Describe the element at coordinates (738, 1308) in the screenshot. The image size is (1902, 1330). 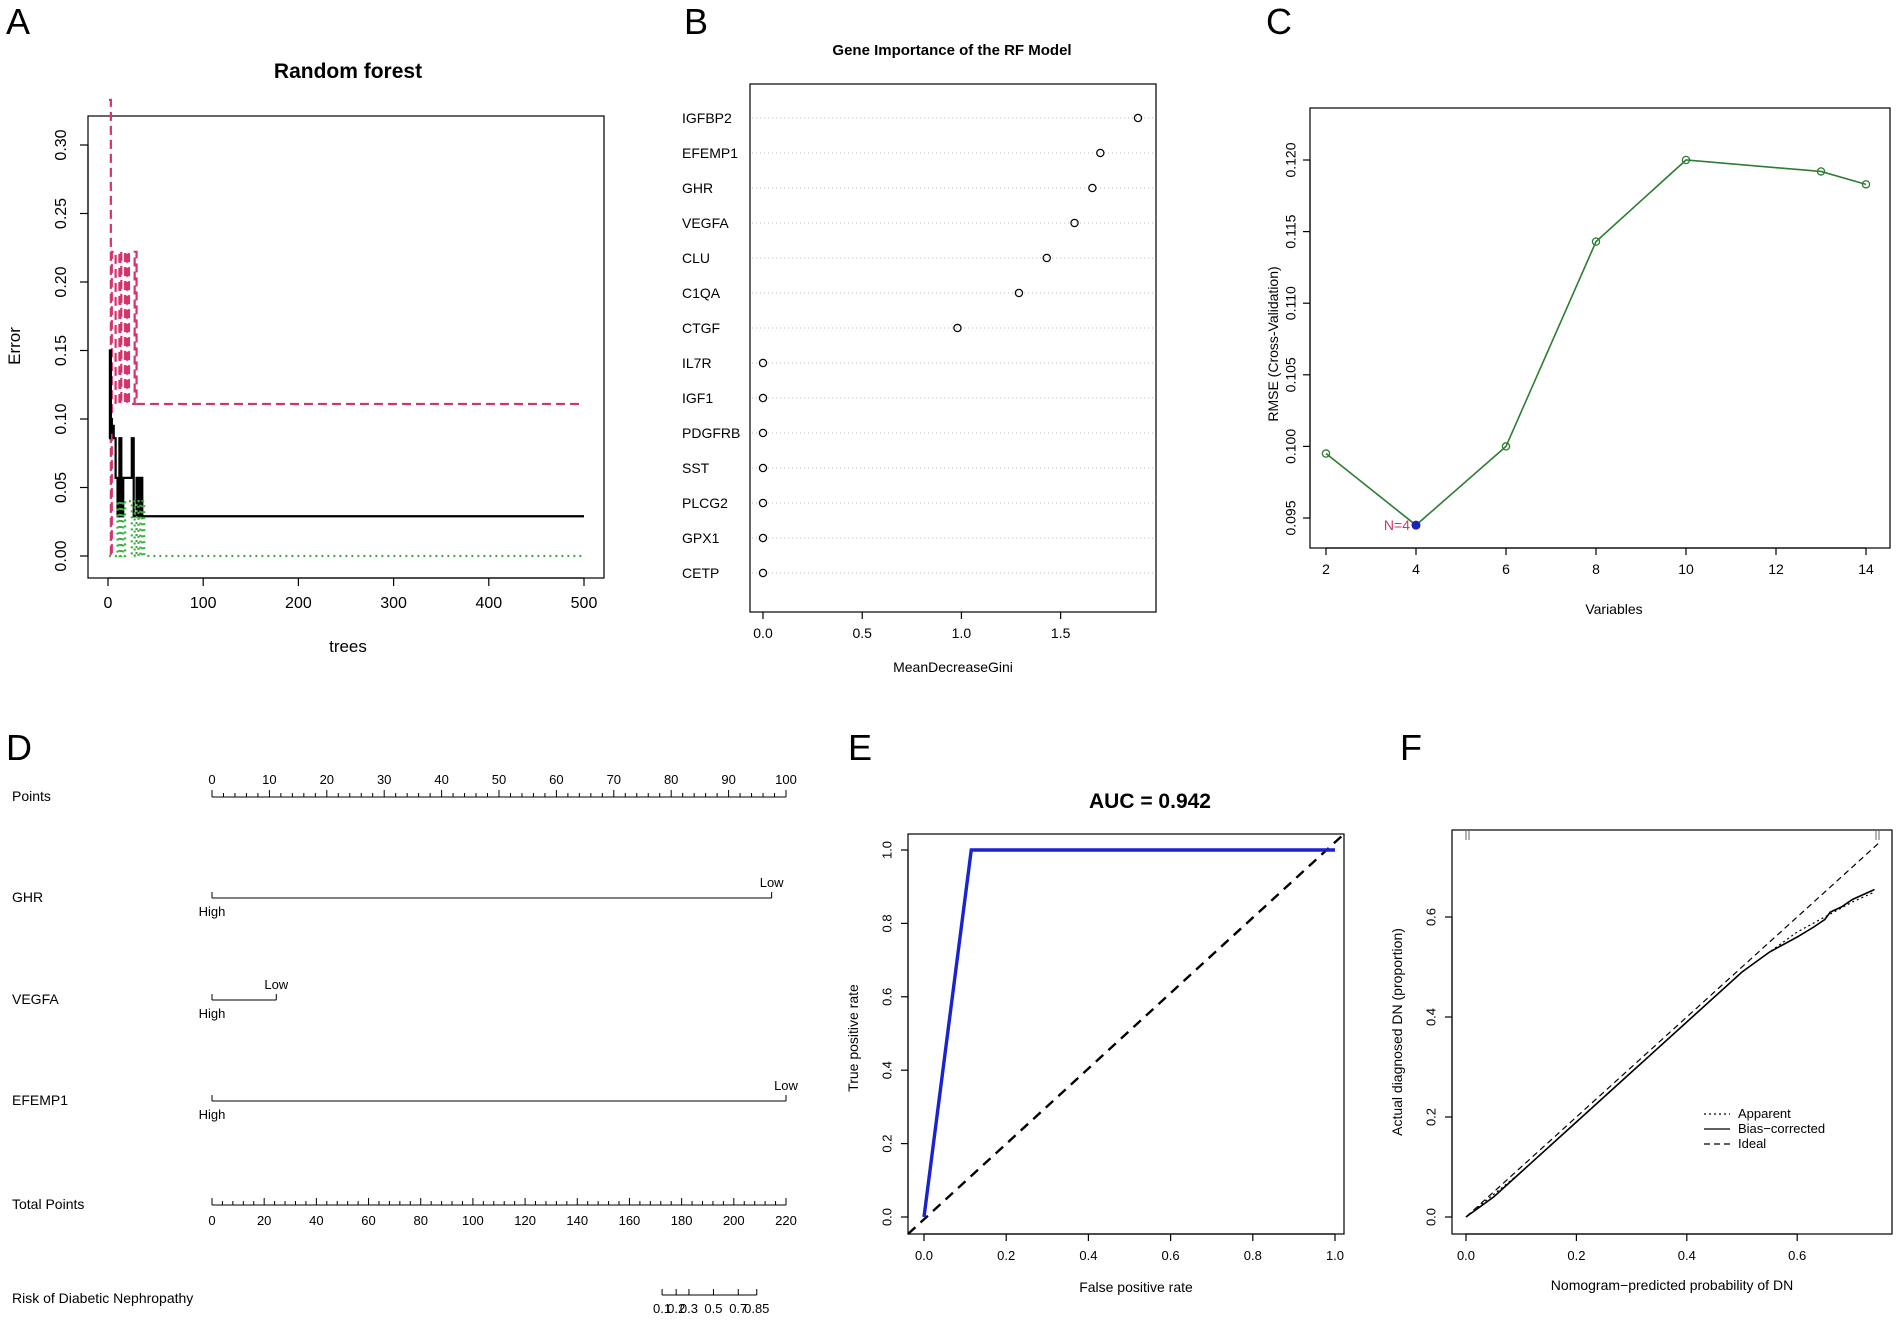
I see `risk-axis-tick-label: 0.7` at that location.